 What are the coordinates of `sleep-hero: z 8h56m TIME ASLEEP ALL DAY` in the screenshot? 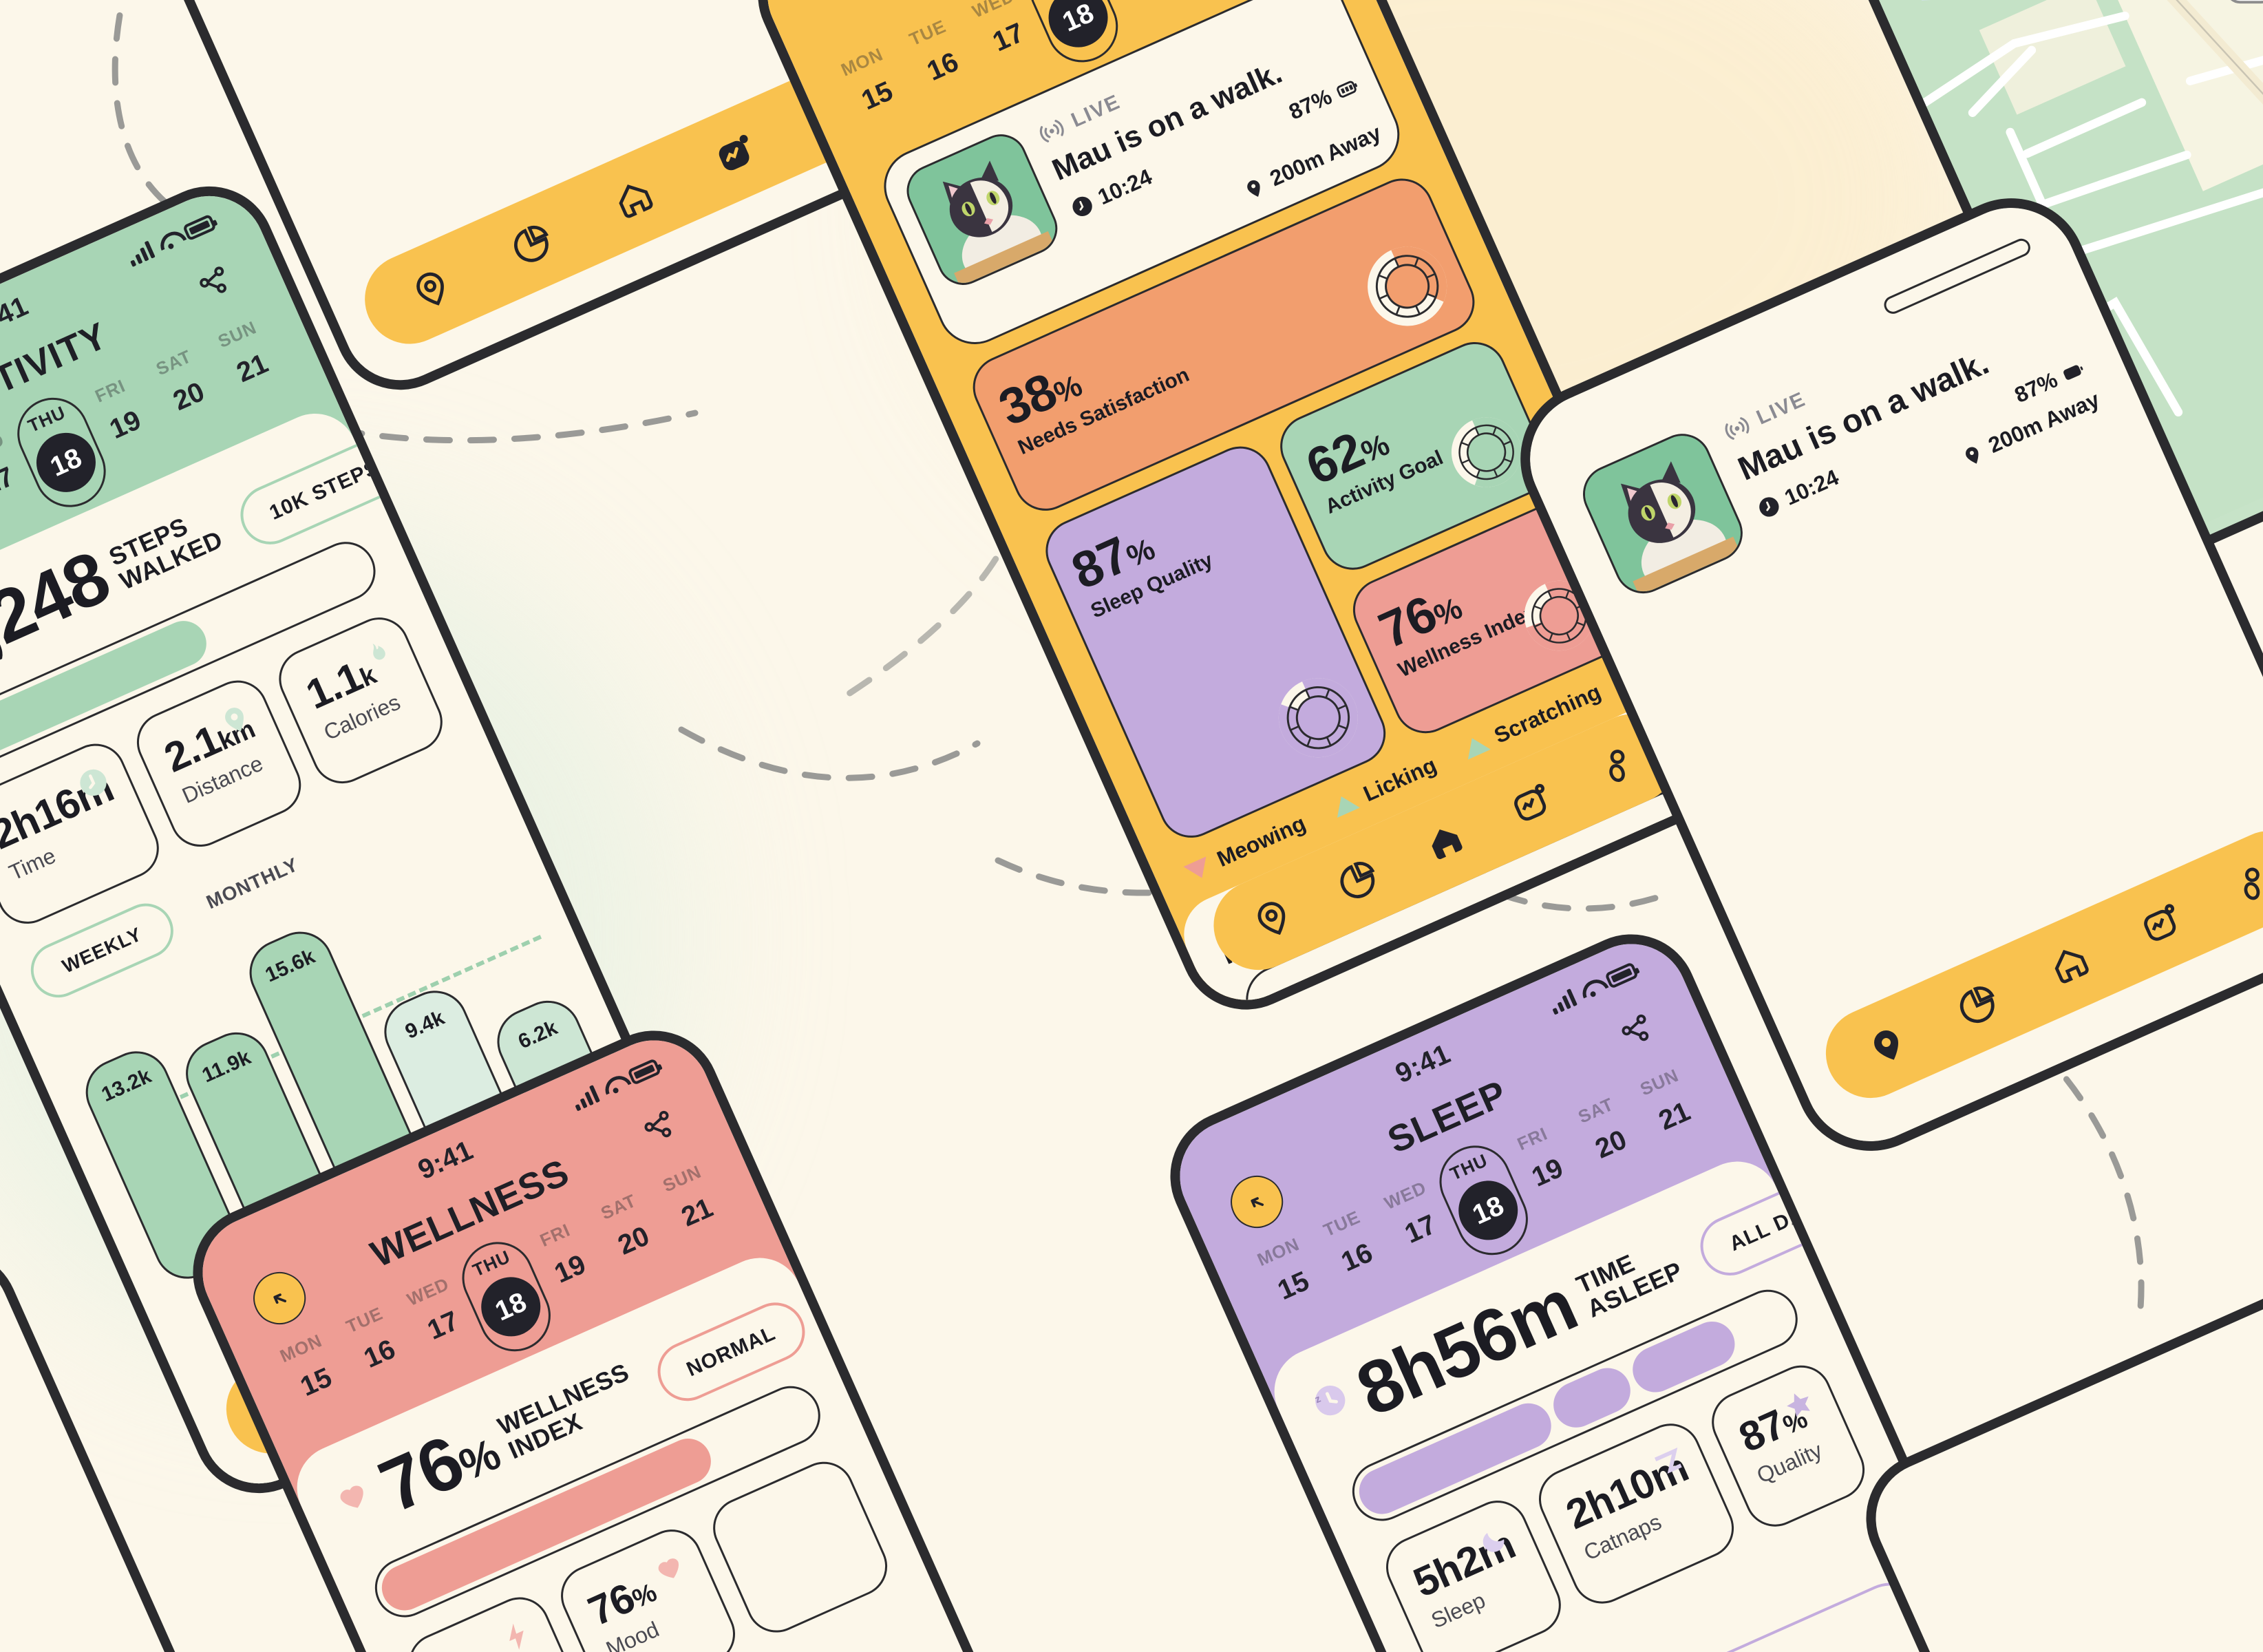 It's located at (1578, 1311).